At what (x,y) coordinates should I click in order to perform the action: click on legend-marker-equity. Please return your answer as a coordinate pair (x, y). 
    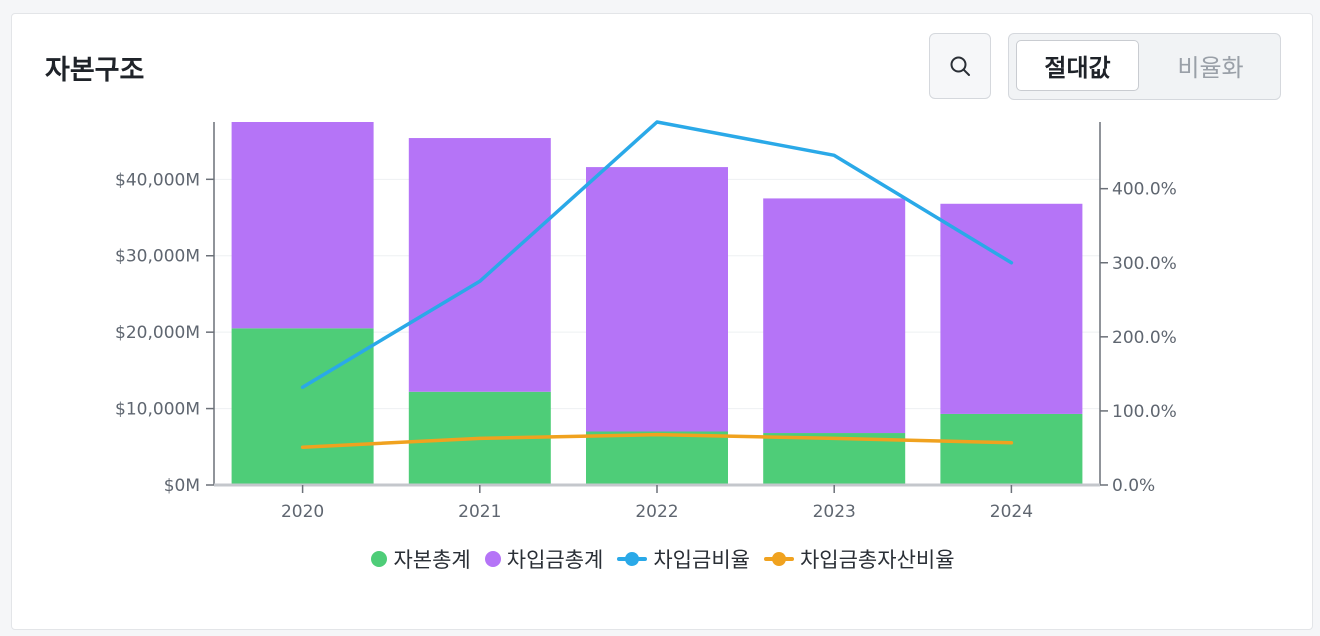
    Looking at the image, I should click on (379, 559).